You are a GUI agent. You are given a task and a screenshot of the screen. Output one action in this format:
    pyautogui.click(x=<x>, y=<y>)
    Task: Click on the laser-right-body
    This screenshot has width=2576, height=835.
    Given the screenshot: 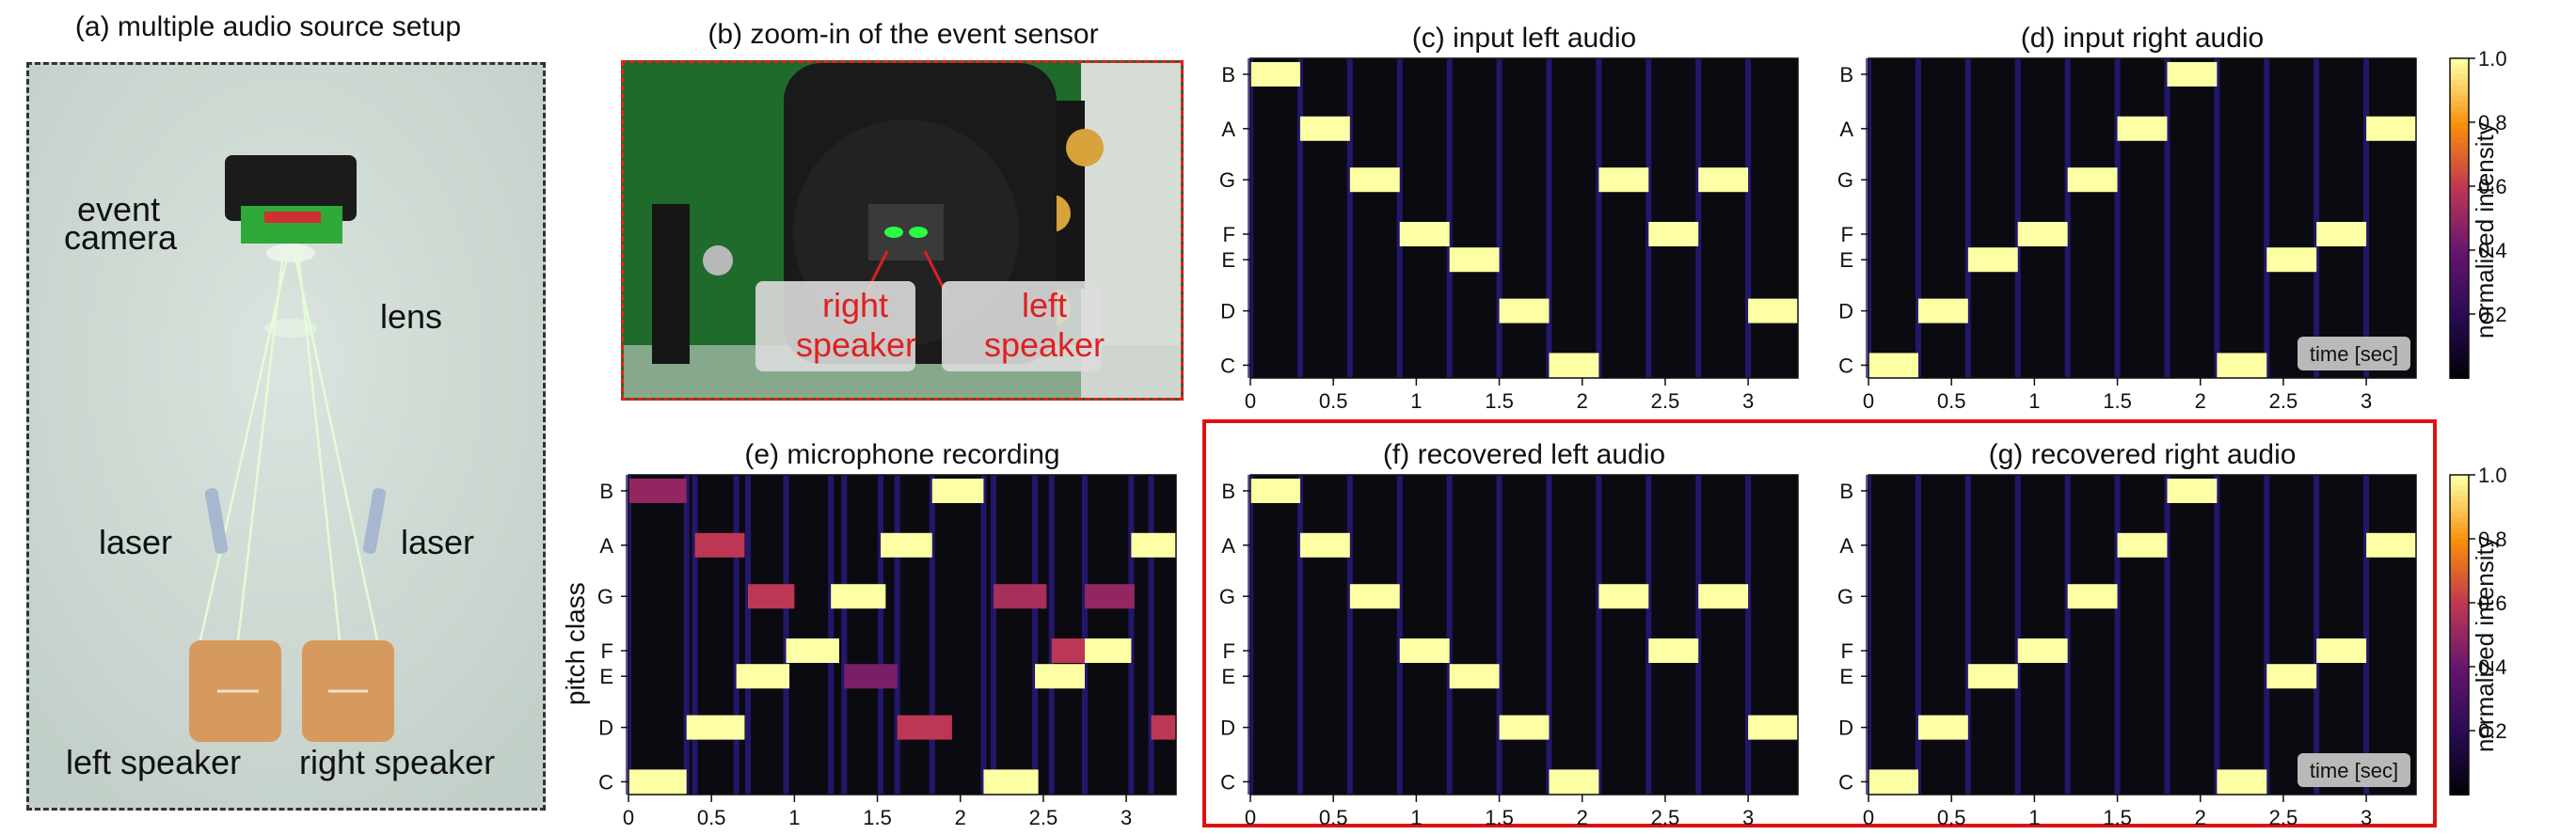 What is the action you would take?
    pyautogui.click(x=374, y=521)
    